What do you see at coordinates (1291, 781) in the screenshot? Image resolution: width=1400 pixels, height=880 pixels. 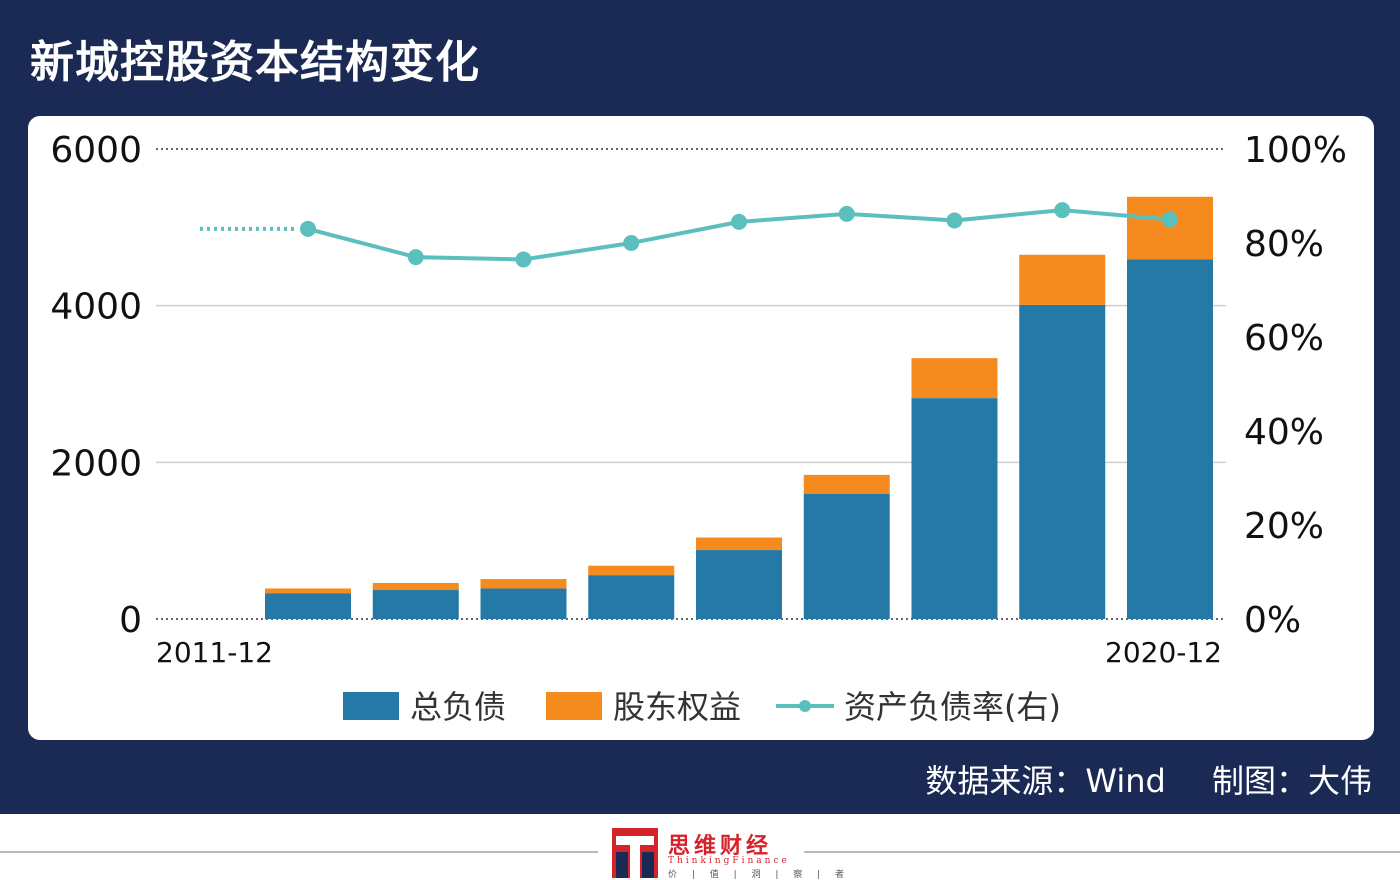 I see `chart-author: 制图：大伟` at bounding box center [1291, 781].